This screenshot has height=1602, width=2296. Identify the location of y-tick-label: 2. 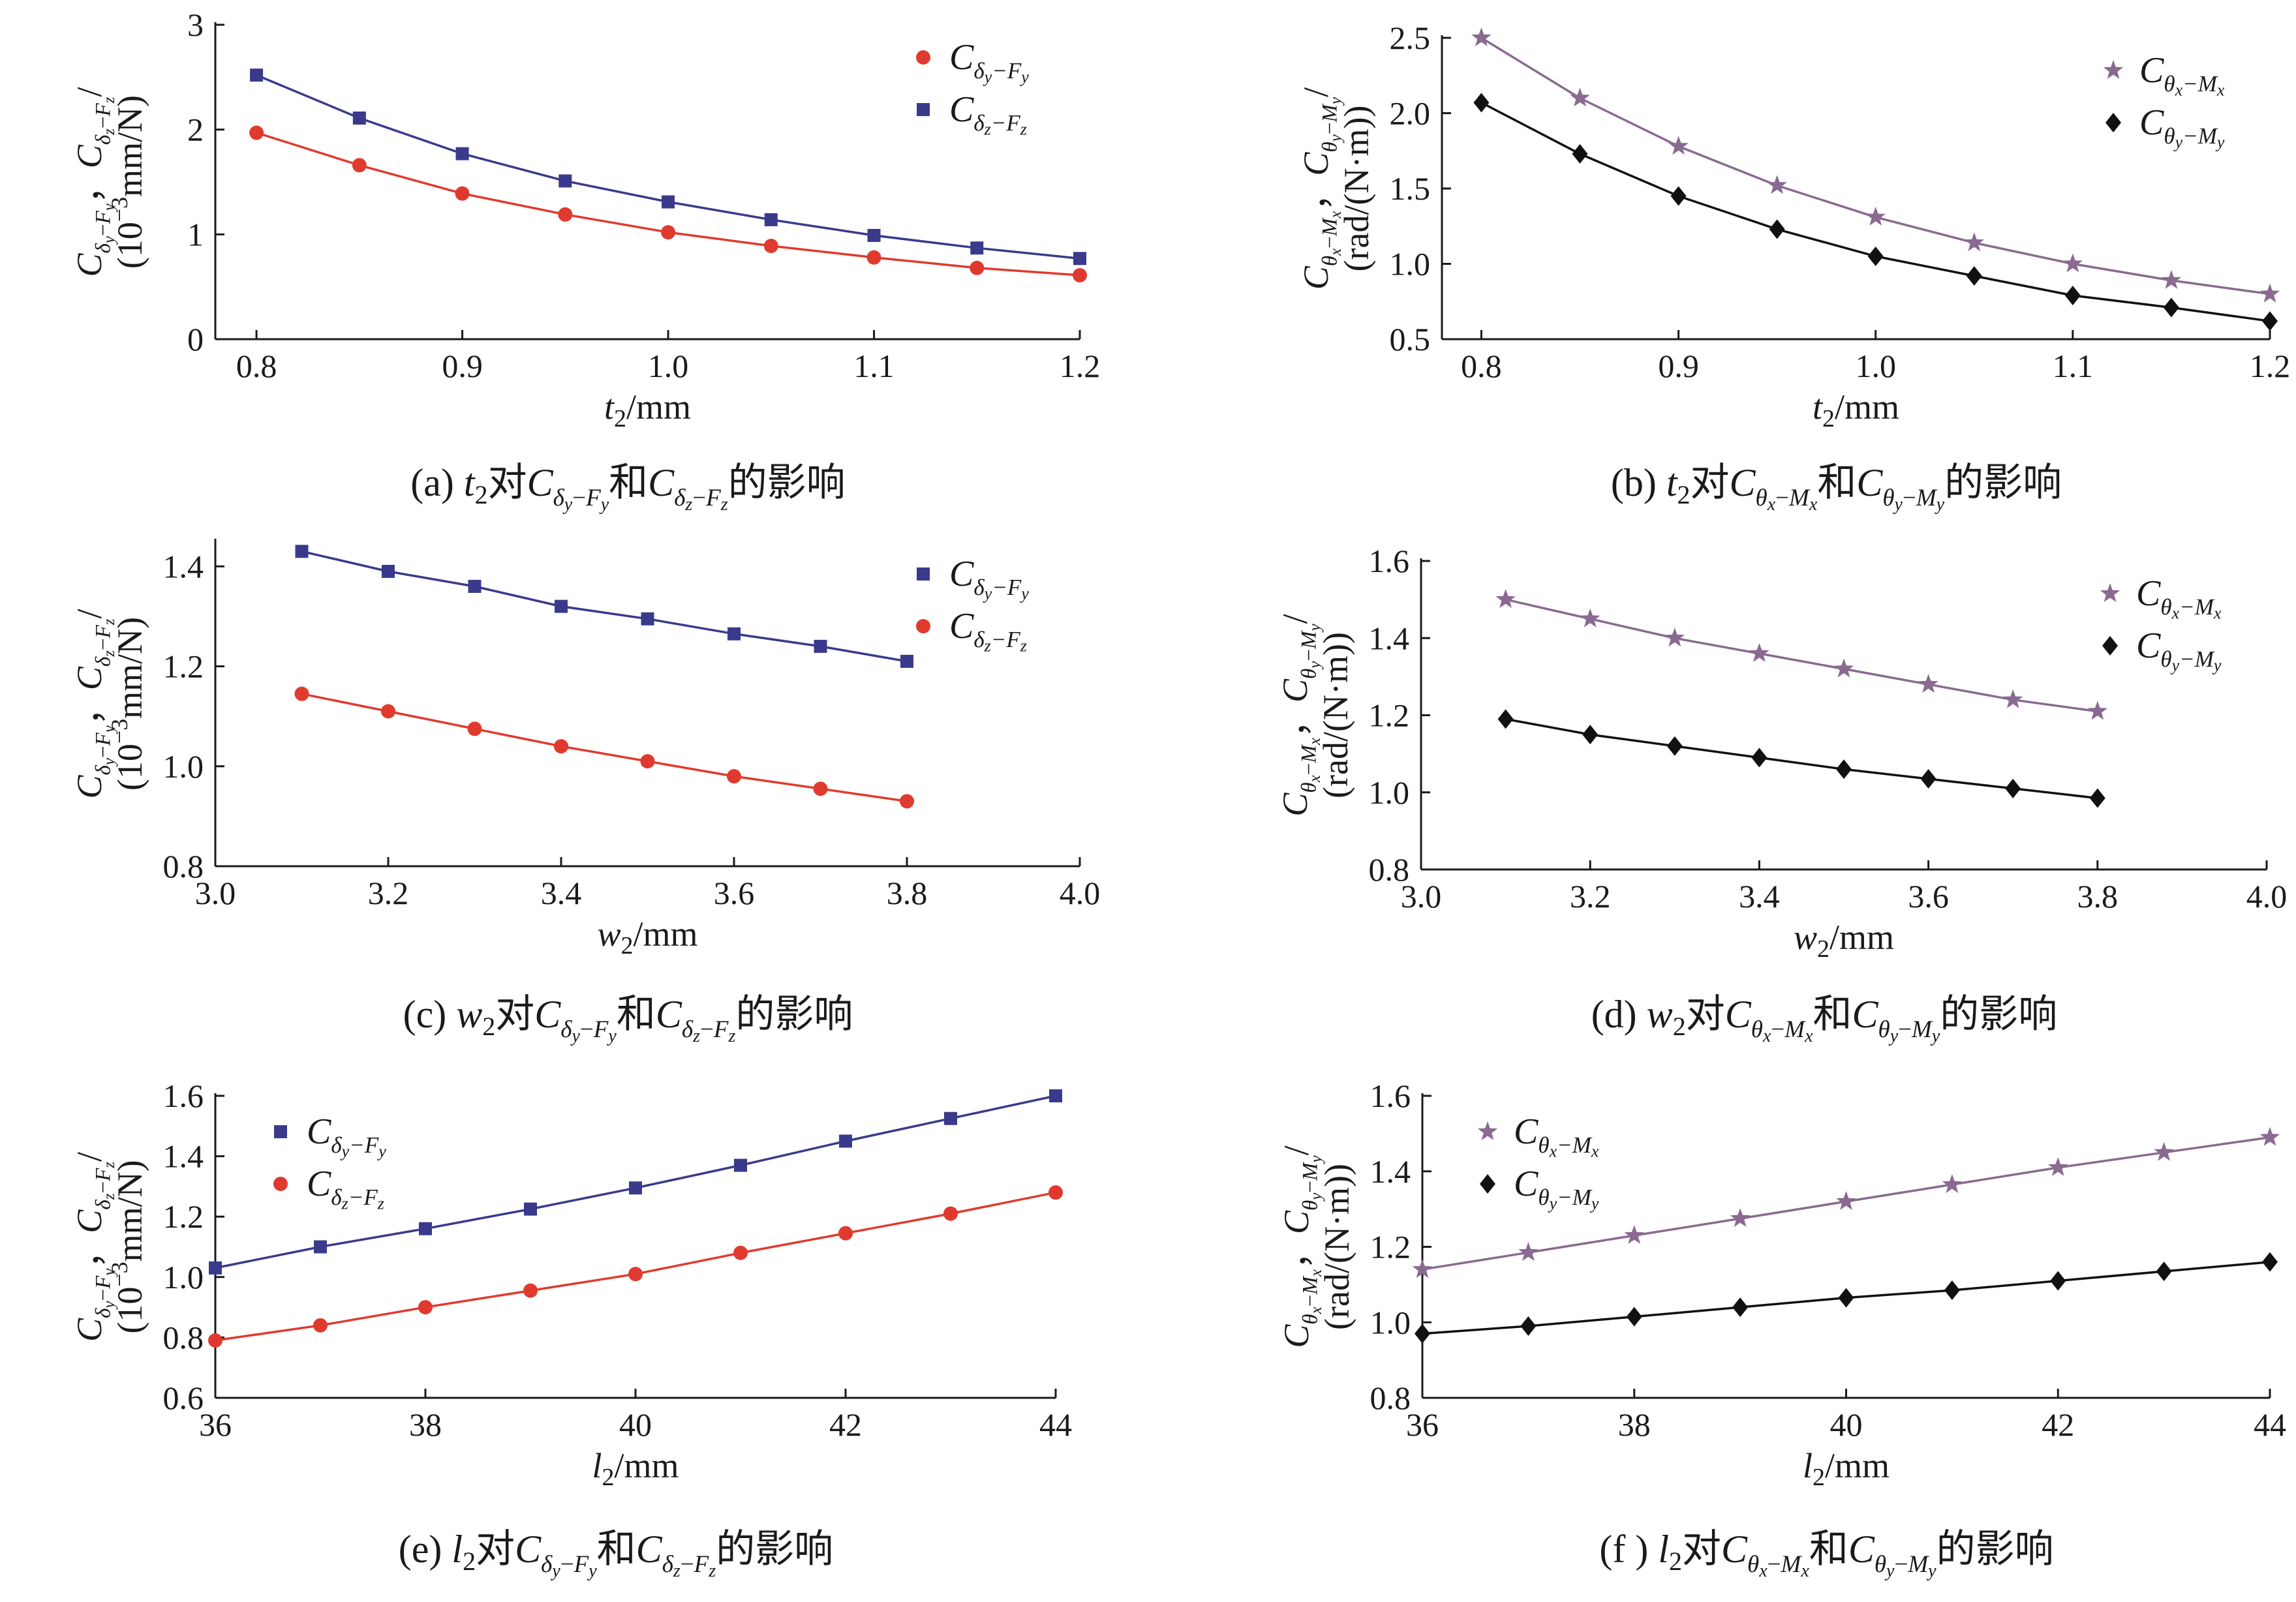
(195, 130).